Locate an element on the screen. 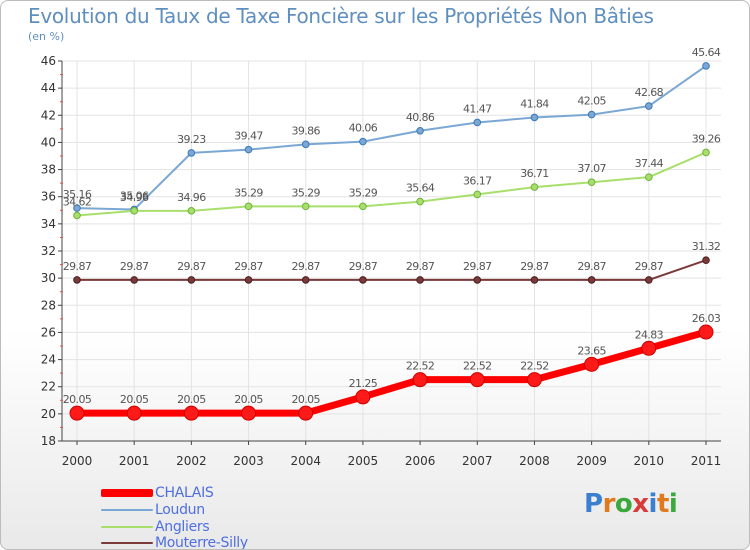 The height and width of the screenshot is (550, 750). y-tick-label: 46 is located at coordinates (48, 61).